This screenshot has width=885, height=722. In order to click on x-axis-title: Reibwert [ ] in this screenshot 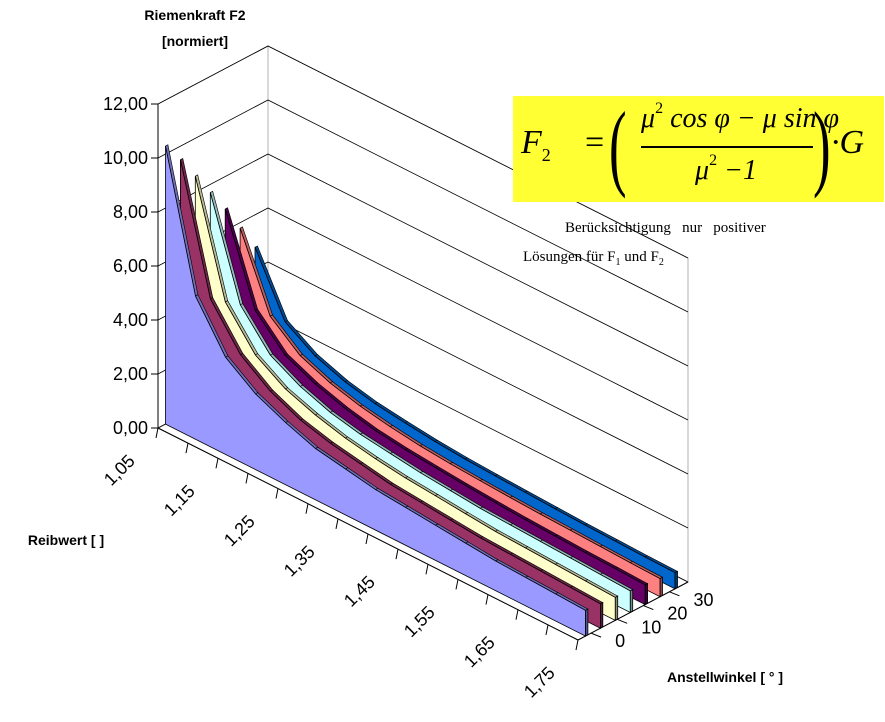, I will do `click(66, 540)`.